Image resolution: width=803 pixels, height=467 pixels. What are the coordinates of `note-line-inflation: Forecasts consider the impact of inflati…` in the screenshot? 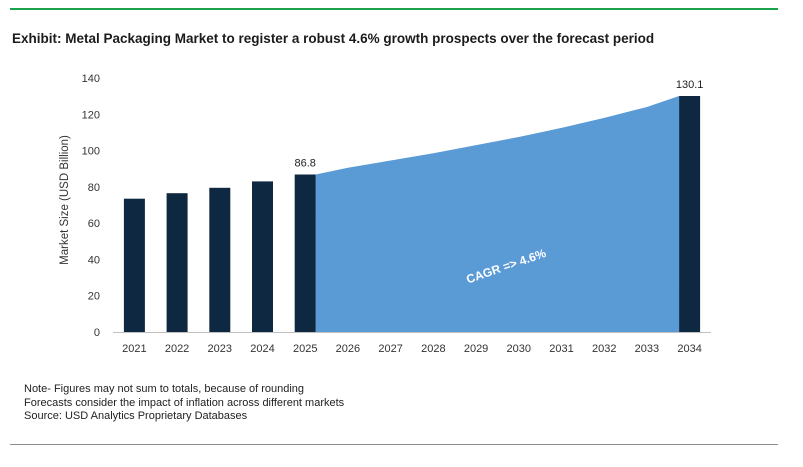 It's located at (184, 402).